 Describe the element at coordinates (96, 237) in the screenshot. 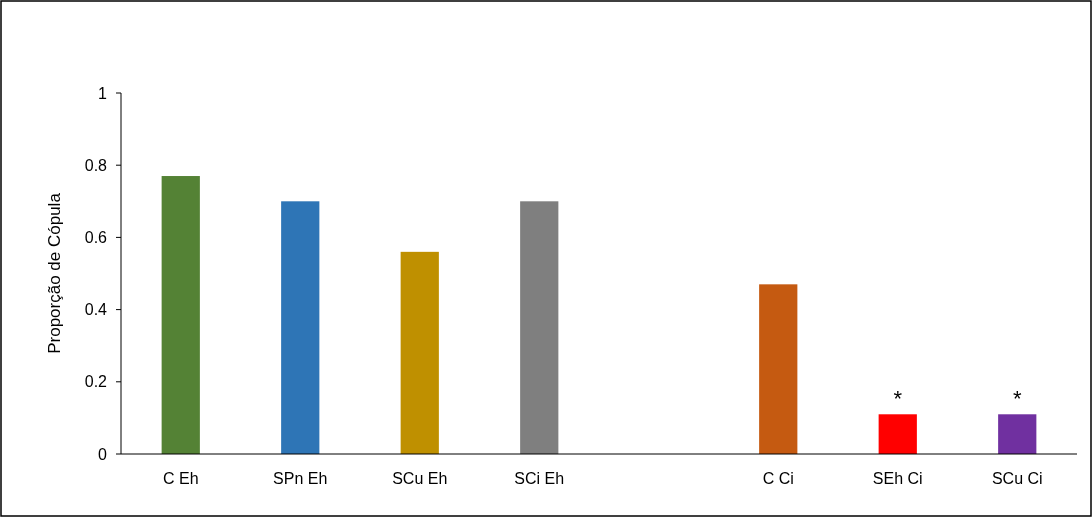

I see `y-tick-label: 0.6` at that location.